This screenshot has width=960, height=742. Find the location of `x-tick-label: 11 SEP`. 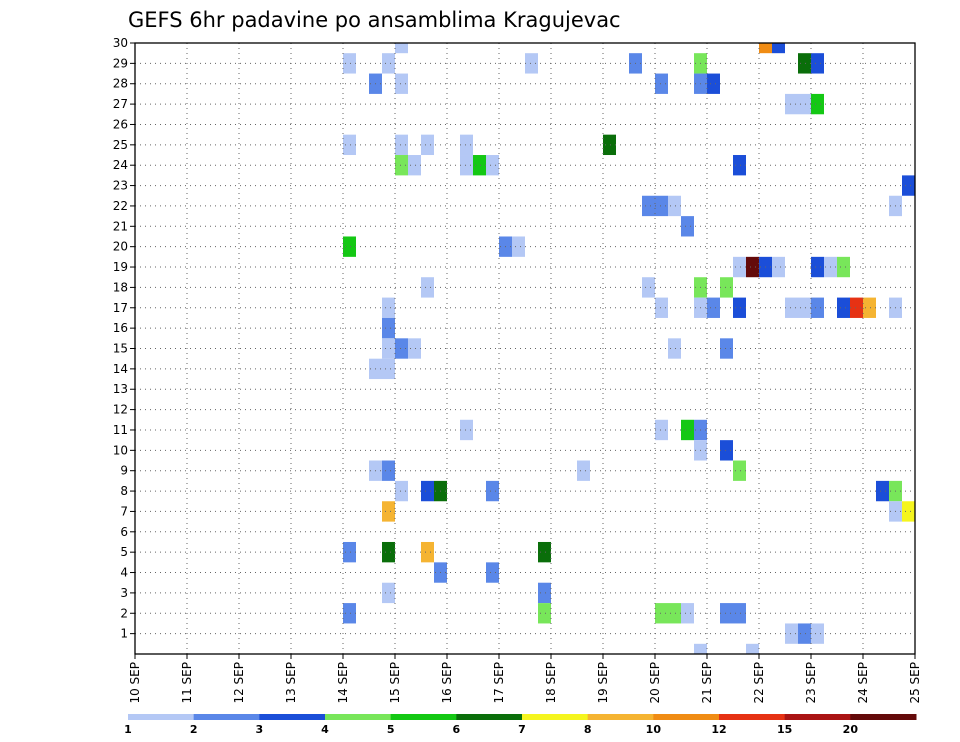

x-tick-label: 11 SEP is located at coordinates (187, 683).